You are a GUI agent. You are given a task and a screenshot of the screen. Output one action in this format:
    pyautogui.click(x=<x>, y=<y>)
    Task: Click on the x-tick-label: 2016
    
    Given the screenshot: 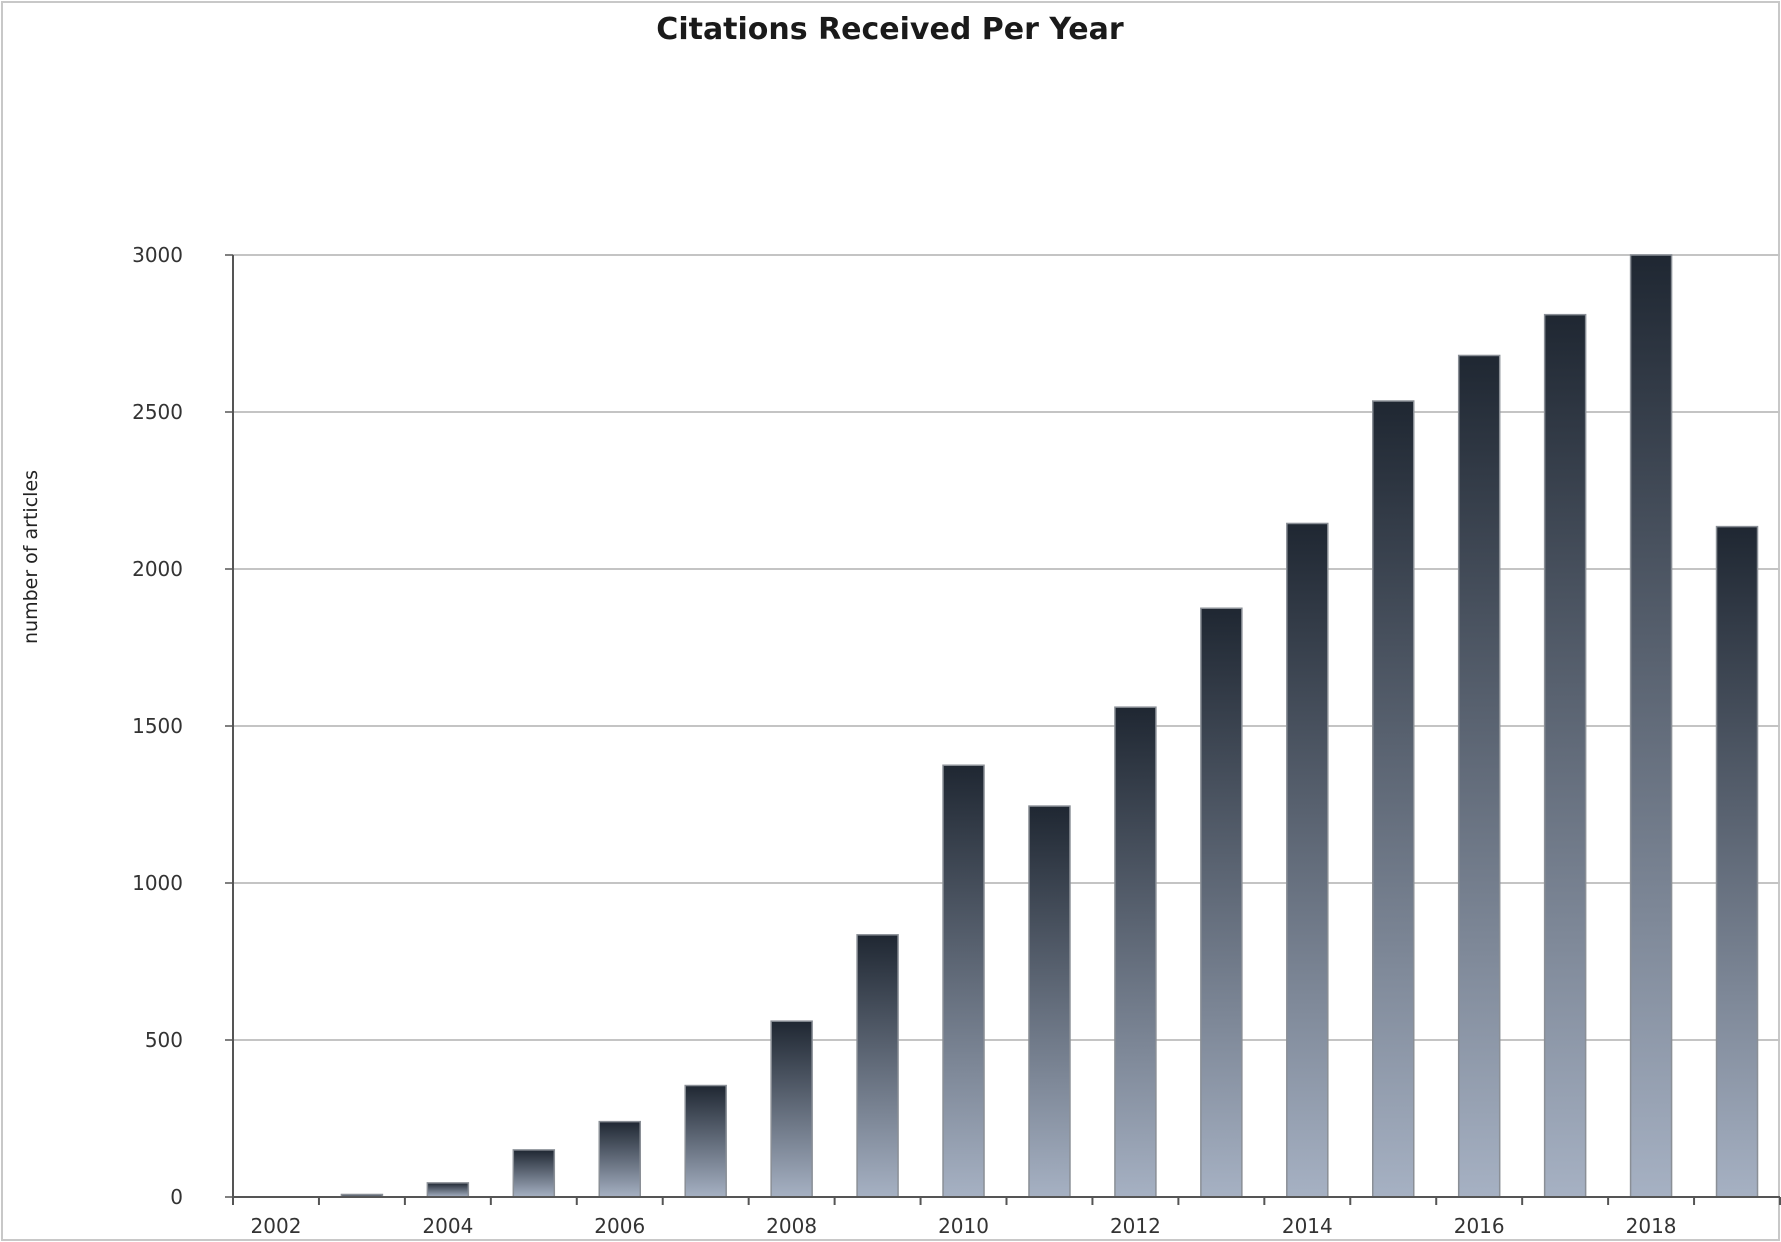 What is the action you would take?
    pyautogui.click(x=1479, y=1226)
    